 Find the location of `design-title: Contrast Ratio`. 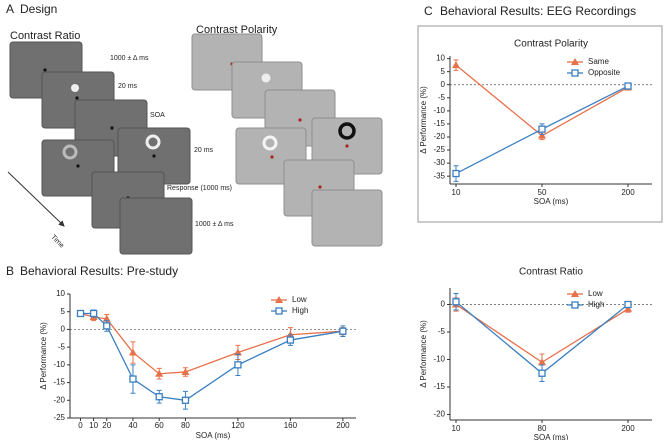

design-title: Contrast Ratio is located at coordinates (45, 36).